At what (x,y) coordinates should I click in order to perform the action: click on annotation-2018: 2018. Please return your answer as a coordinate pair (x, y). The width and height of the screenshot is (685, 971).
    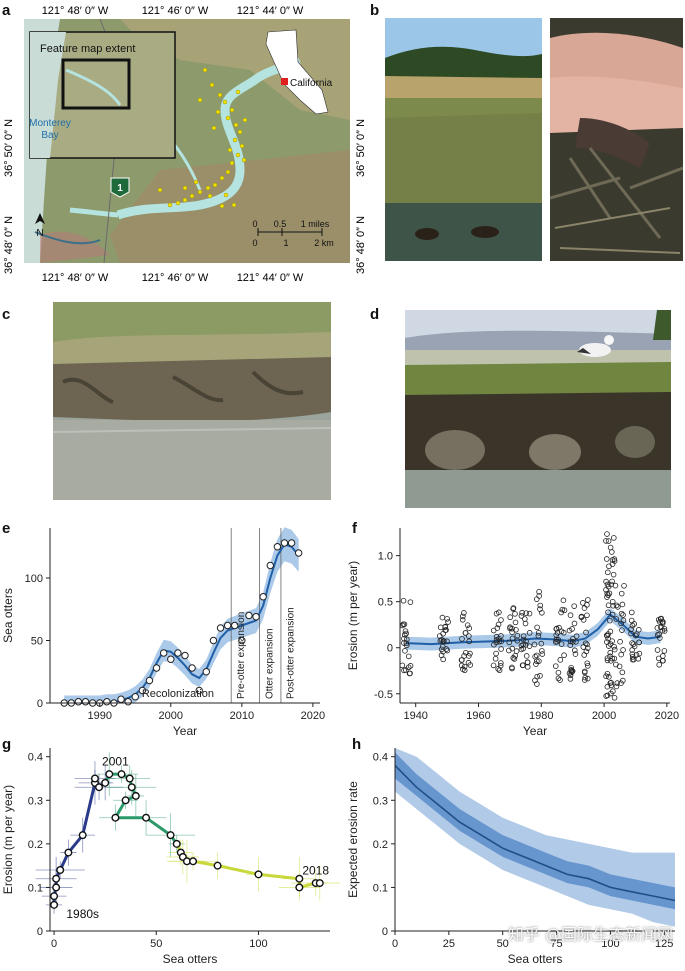
    Looking at the image, I should click on (315, 870).